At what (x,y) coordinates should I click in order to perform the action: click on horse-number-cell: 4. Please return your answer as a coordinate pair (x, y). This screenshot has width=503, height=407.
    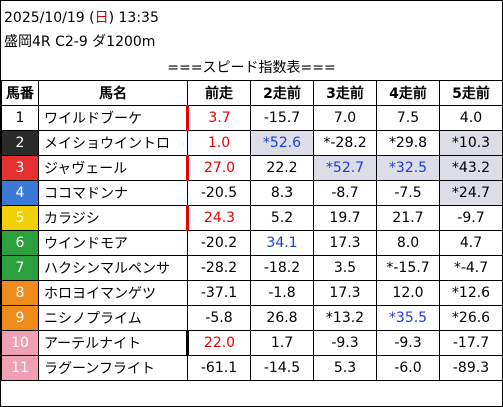
    Looking at the image, I should click on (20, 193).